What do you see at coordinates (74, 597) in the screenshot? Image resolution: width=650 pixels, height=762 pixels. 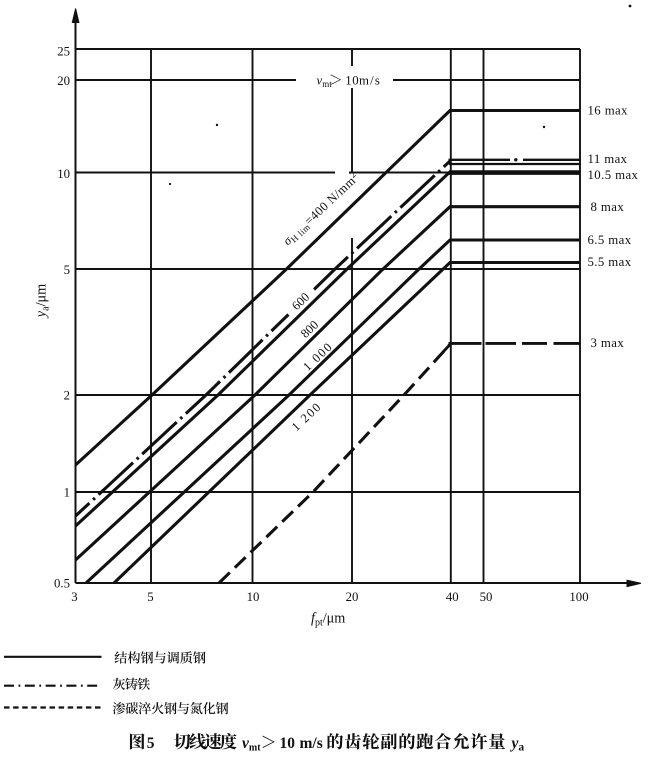 I see `svg-text: 3` at bounding box center [74, 597].